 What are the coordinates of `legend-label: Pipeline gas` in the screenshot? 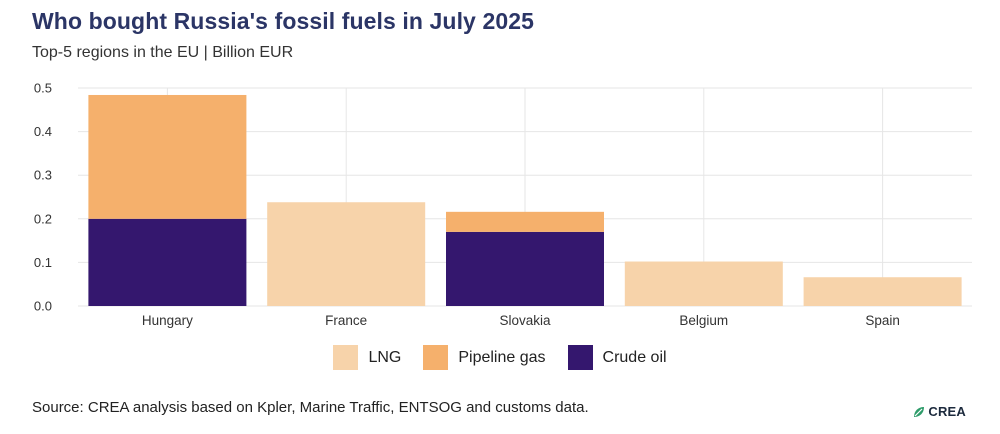 It's located at (502, 357).